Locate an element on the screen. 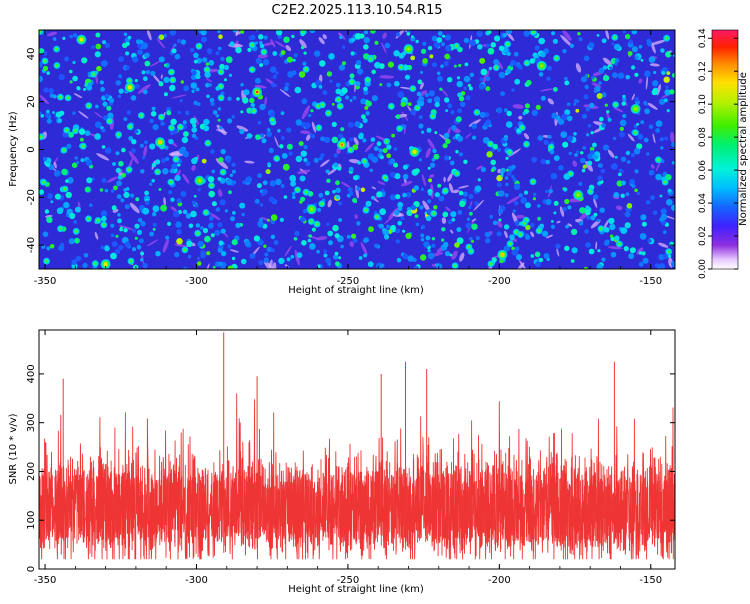  figure-title: C2E2.2025.113.10.54.R15 is located at coordinates (356, 10).